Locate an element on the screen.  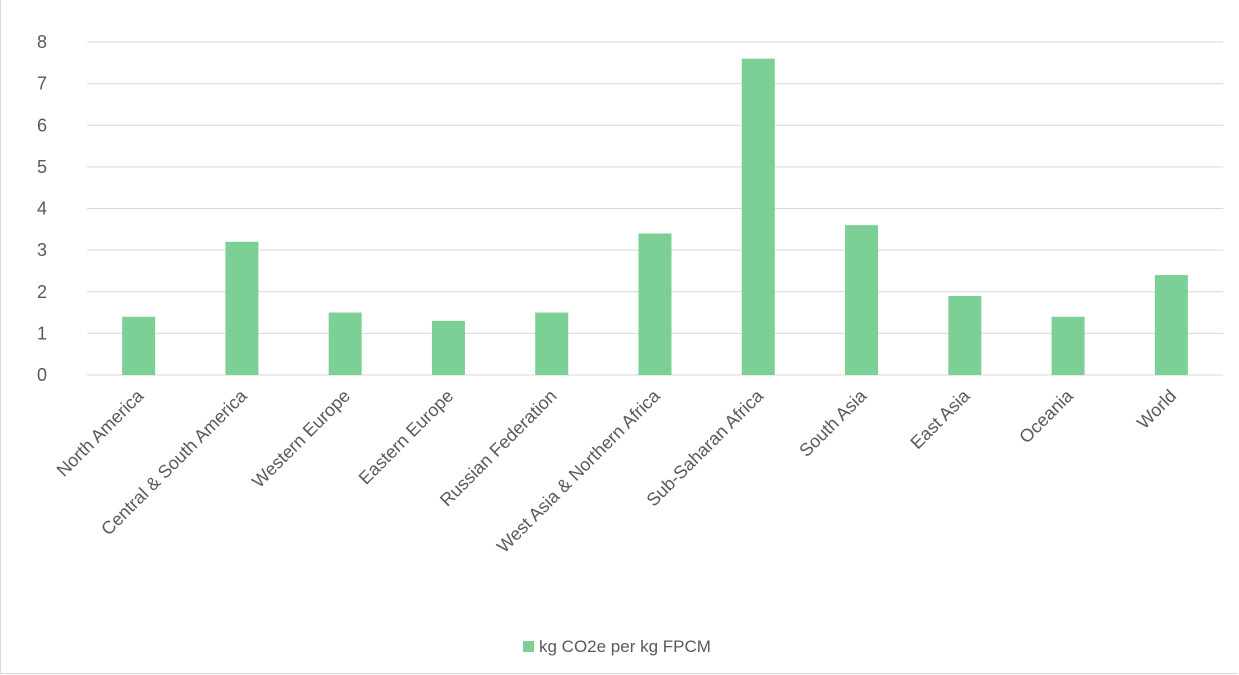
y-tick-label: 7 is located at coordinates (42, 84).